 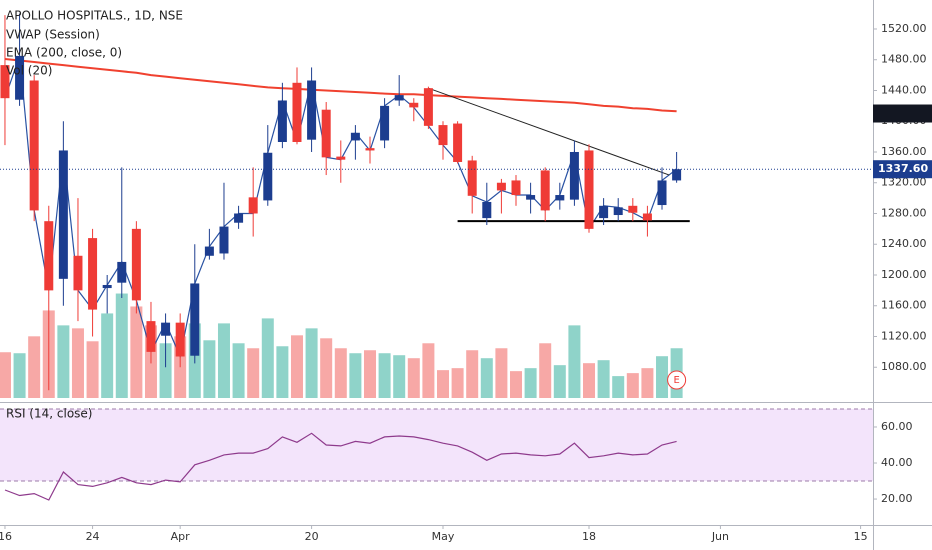 What do you see at coordinates (904, 212) in the screenshot?
I see `y-tick-label: 1280.00` at bounding box center [904, 212].